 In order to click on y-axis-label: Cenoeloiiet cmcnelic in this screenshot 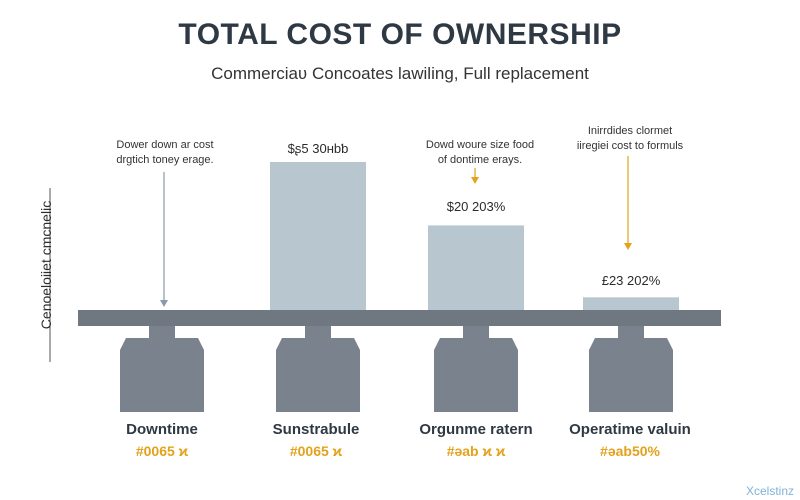, I will do `click(47, 265)`.